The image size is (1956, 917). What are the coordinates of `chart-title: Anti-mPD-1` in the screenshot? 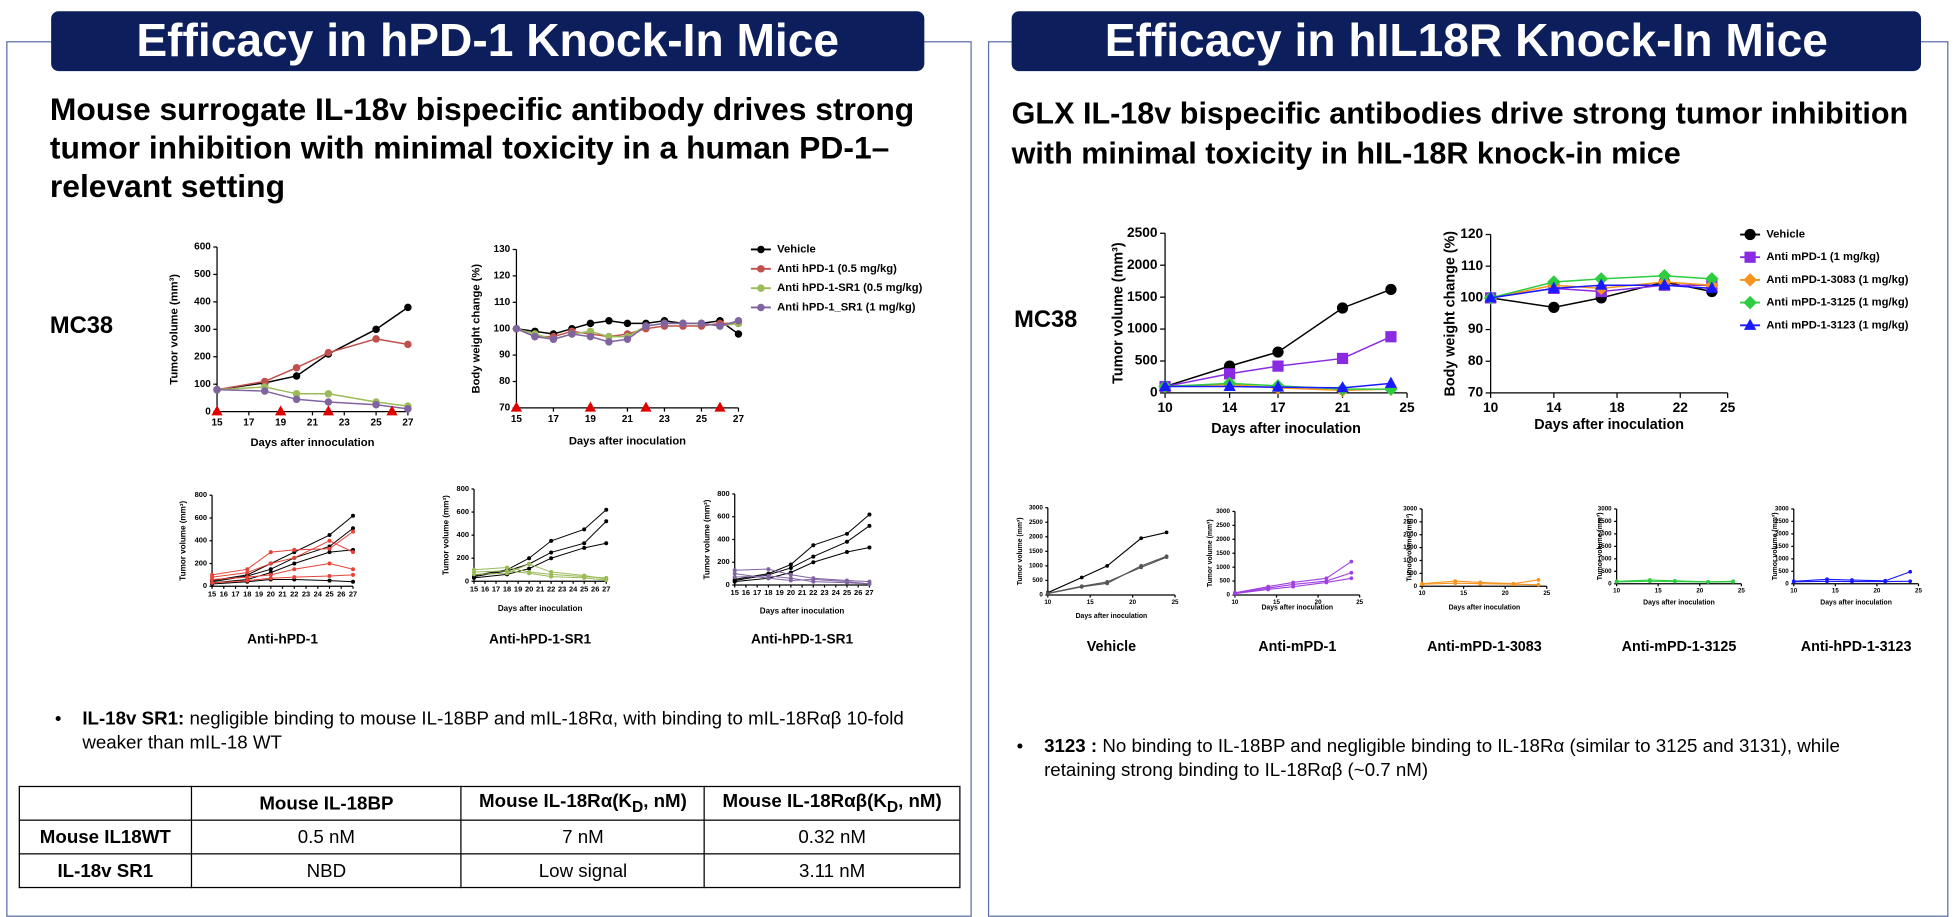 It's located at (1297, 647).